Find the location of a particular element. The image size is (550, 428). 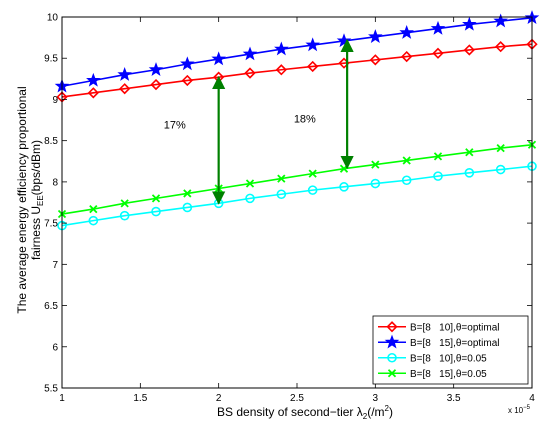

y-tick-label: 5.5 is located at coordinates (51, 389).